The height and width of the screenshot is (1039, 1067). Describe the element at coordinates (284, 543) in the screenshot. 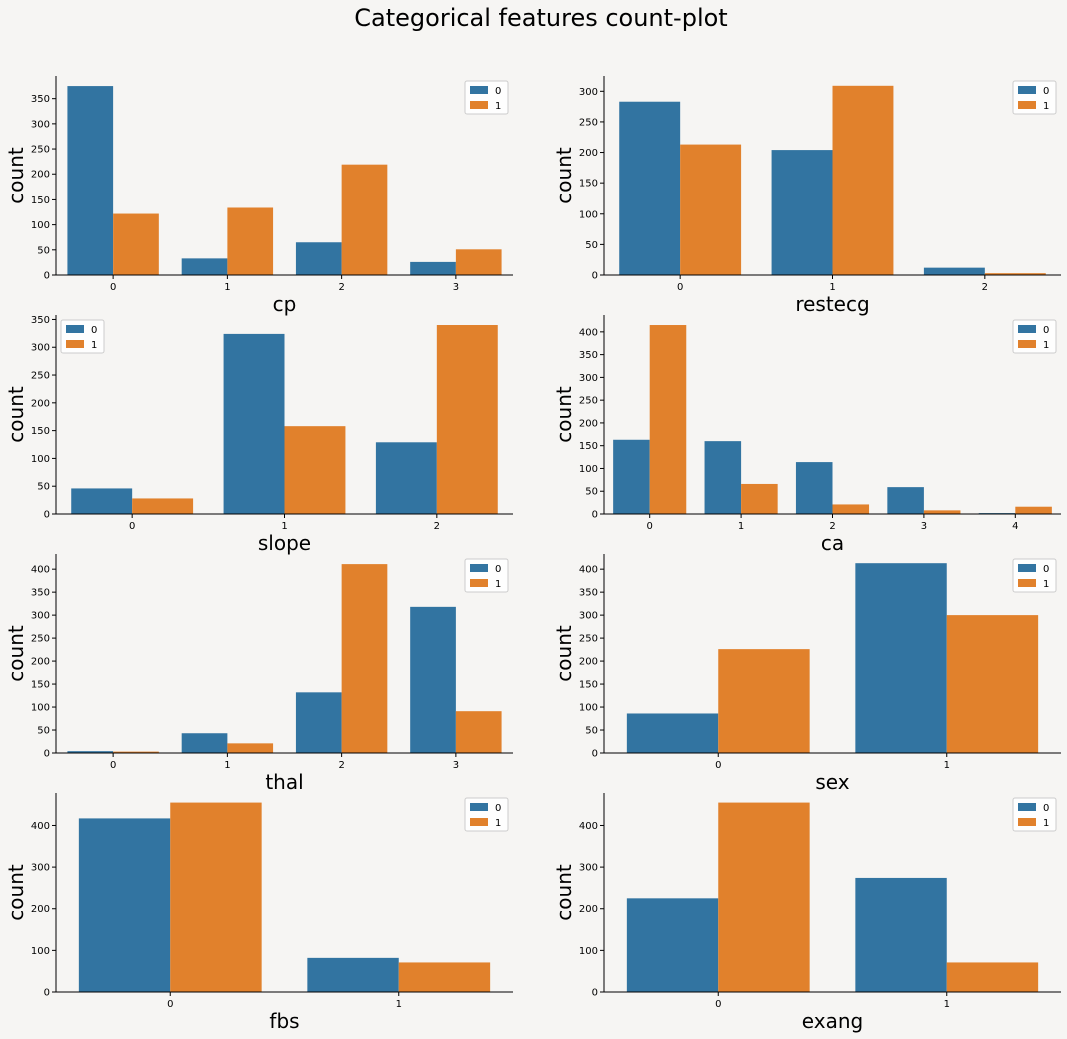

I see `x-axis-label: slope` at that location.